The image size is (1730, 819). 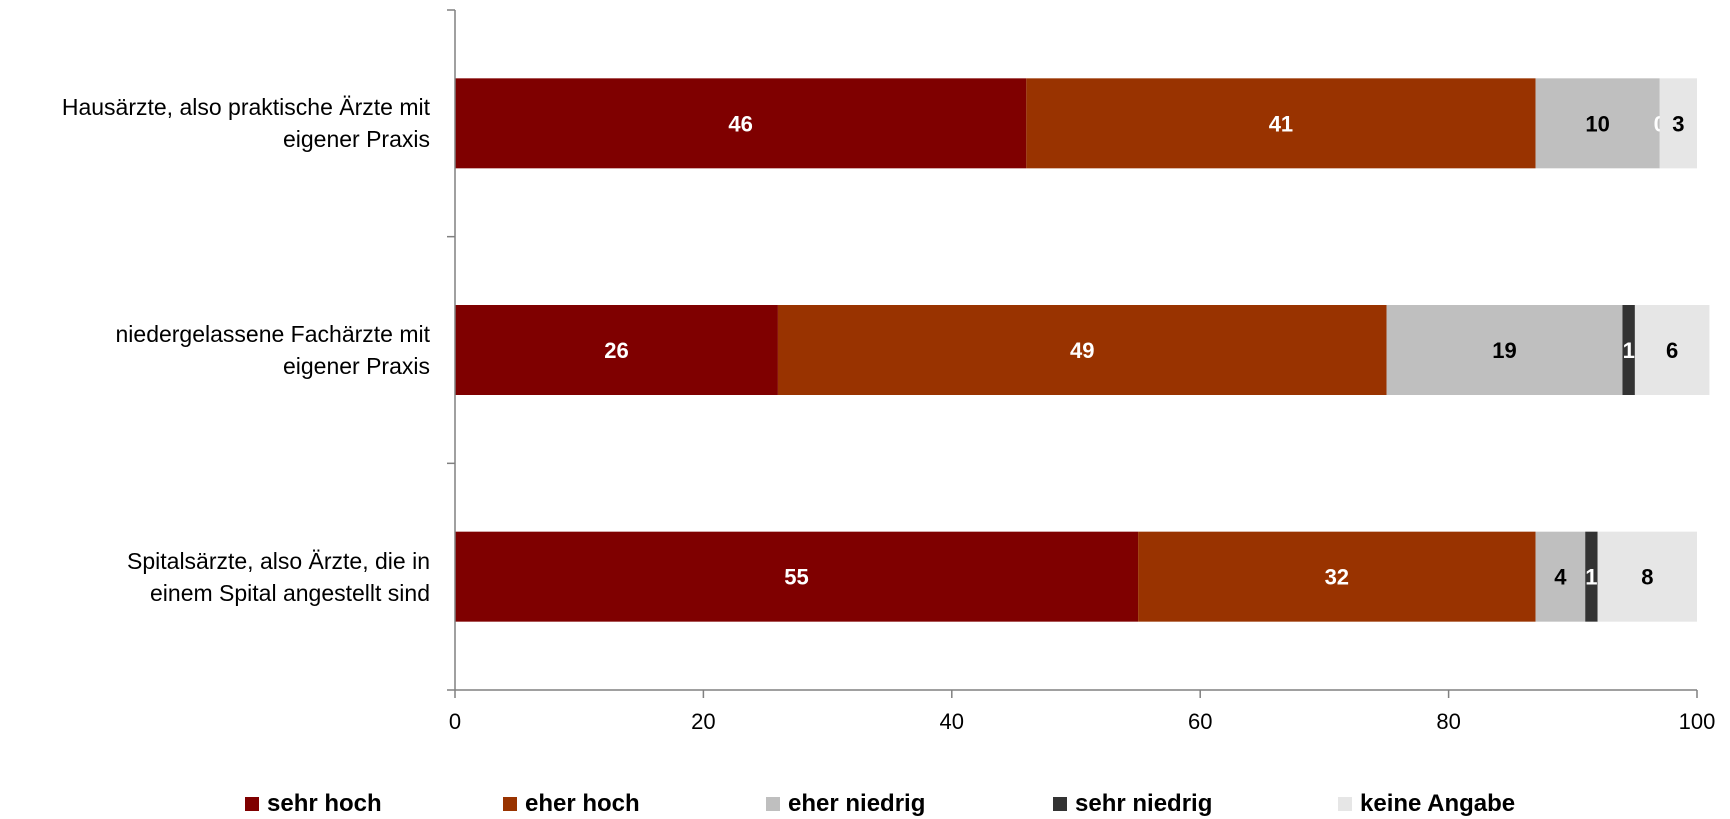 I want to click on x-tick-label: 0, so click(x=455, y=721).